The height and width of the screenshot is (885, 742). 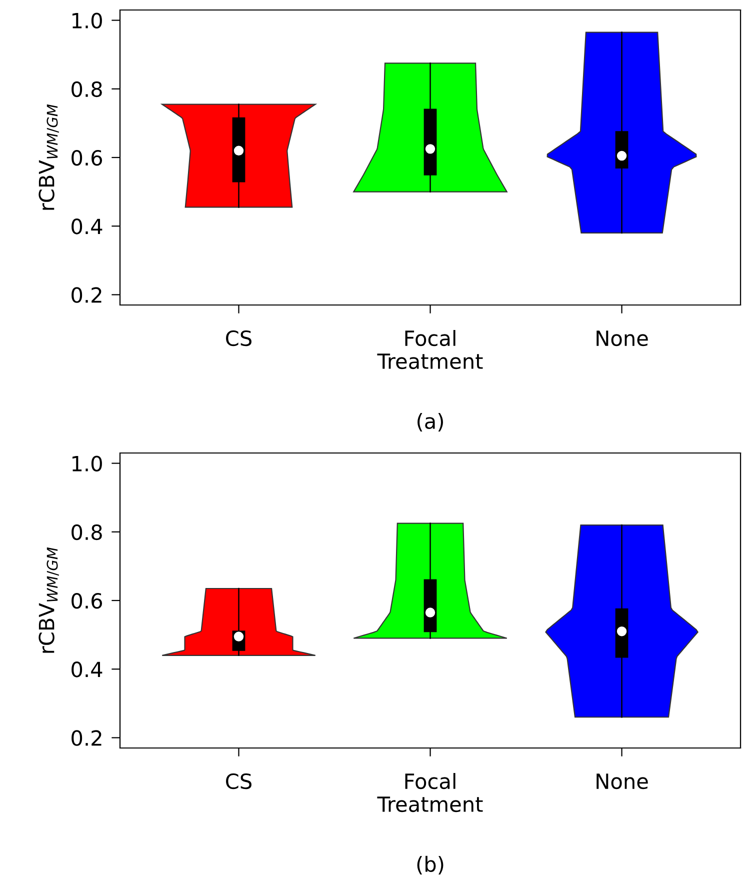 What do you see at coordinates (430, 865) in the screenshot?
I see `text: (b)` at bounding box center [430, 865].